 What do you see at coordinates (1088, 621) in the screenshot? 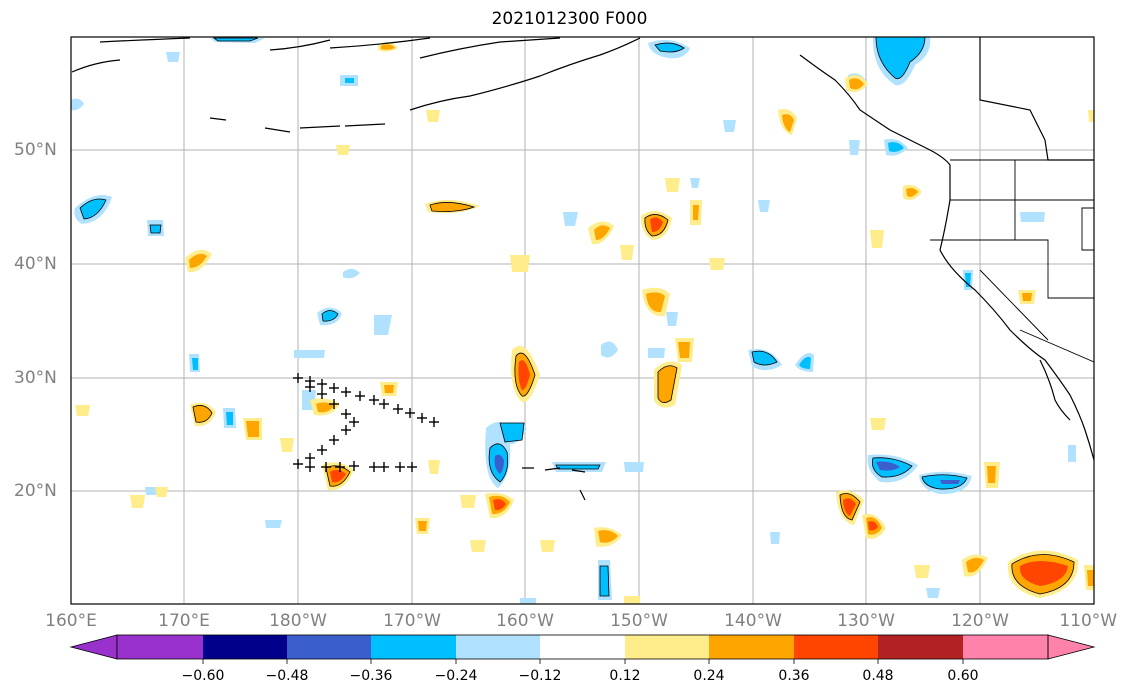
I see `lon-label-110w: 110°W` at bounding box center [1088, 621].